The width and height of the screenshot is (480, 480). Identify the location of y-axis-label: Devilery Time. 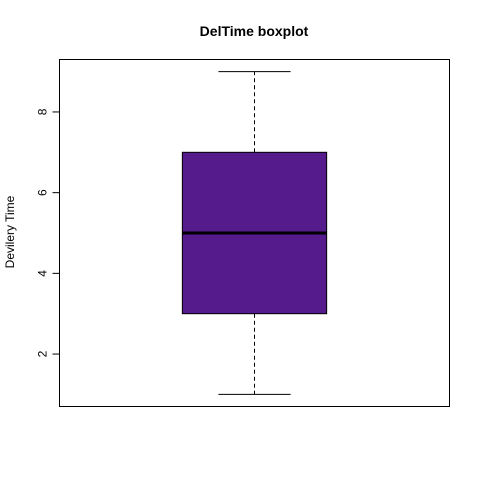
(10, 231).